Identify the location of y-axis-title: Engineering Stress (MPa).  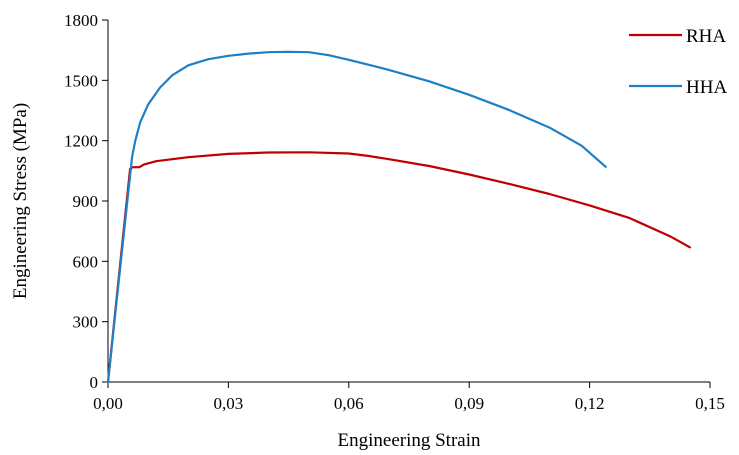
(20, 201).